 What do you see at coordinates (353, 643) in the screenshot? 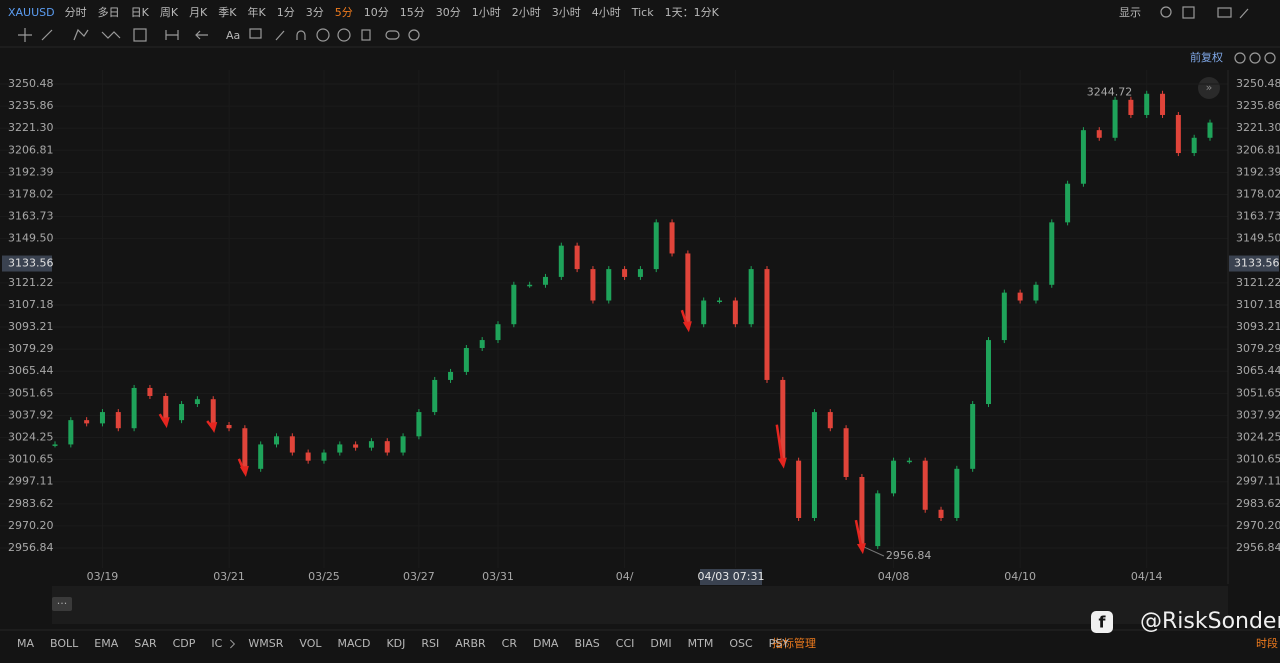
I see `indicator-tab: MACD` at bounding box center [353, 643].